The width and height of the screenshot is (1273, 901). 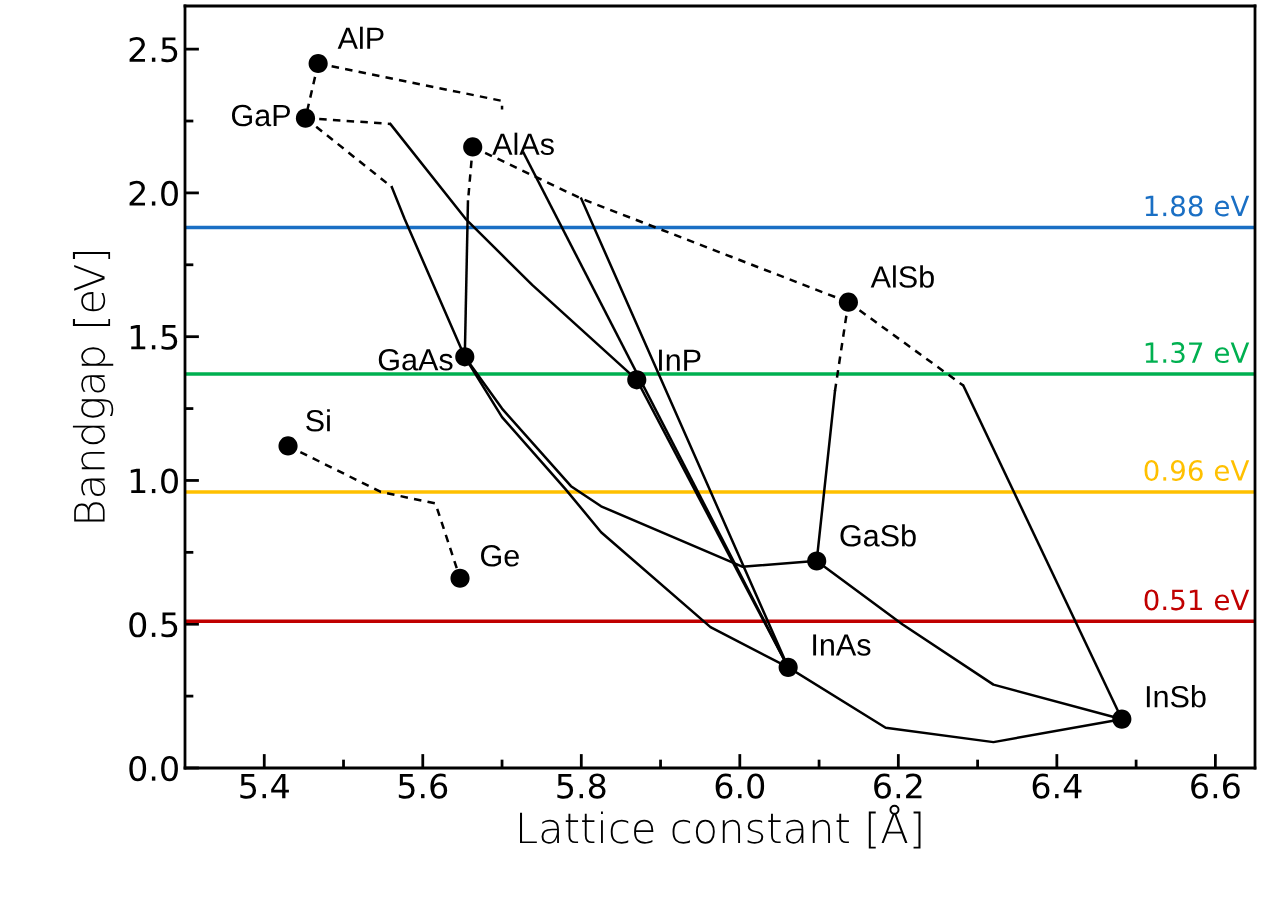 I want to click on x-tick-label: 5.8, so click(x=581, y=786).